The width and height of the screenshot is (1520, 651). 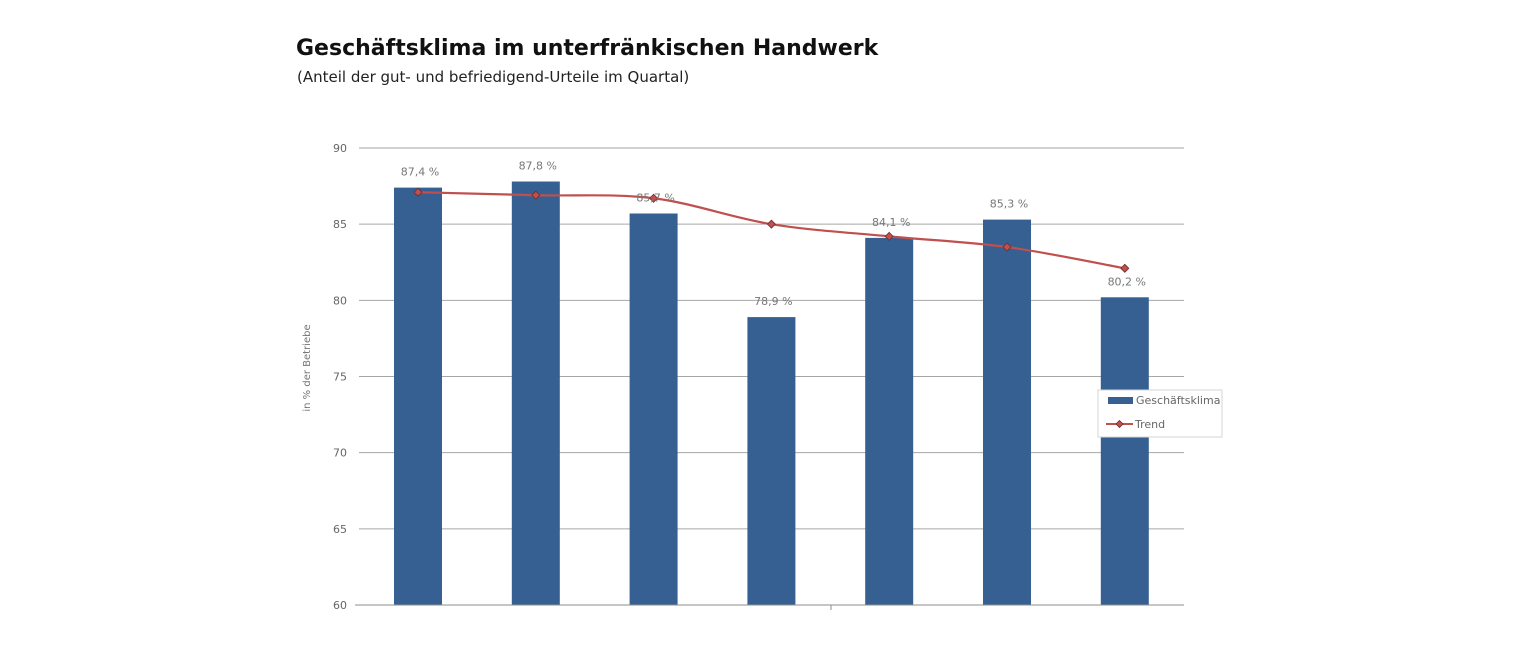 I want to click on data-label: 78,9 %, so click(x=773, y=301).